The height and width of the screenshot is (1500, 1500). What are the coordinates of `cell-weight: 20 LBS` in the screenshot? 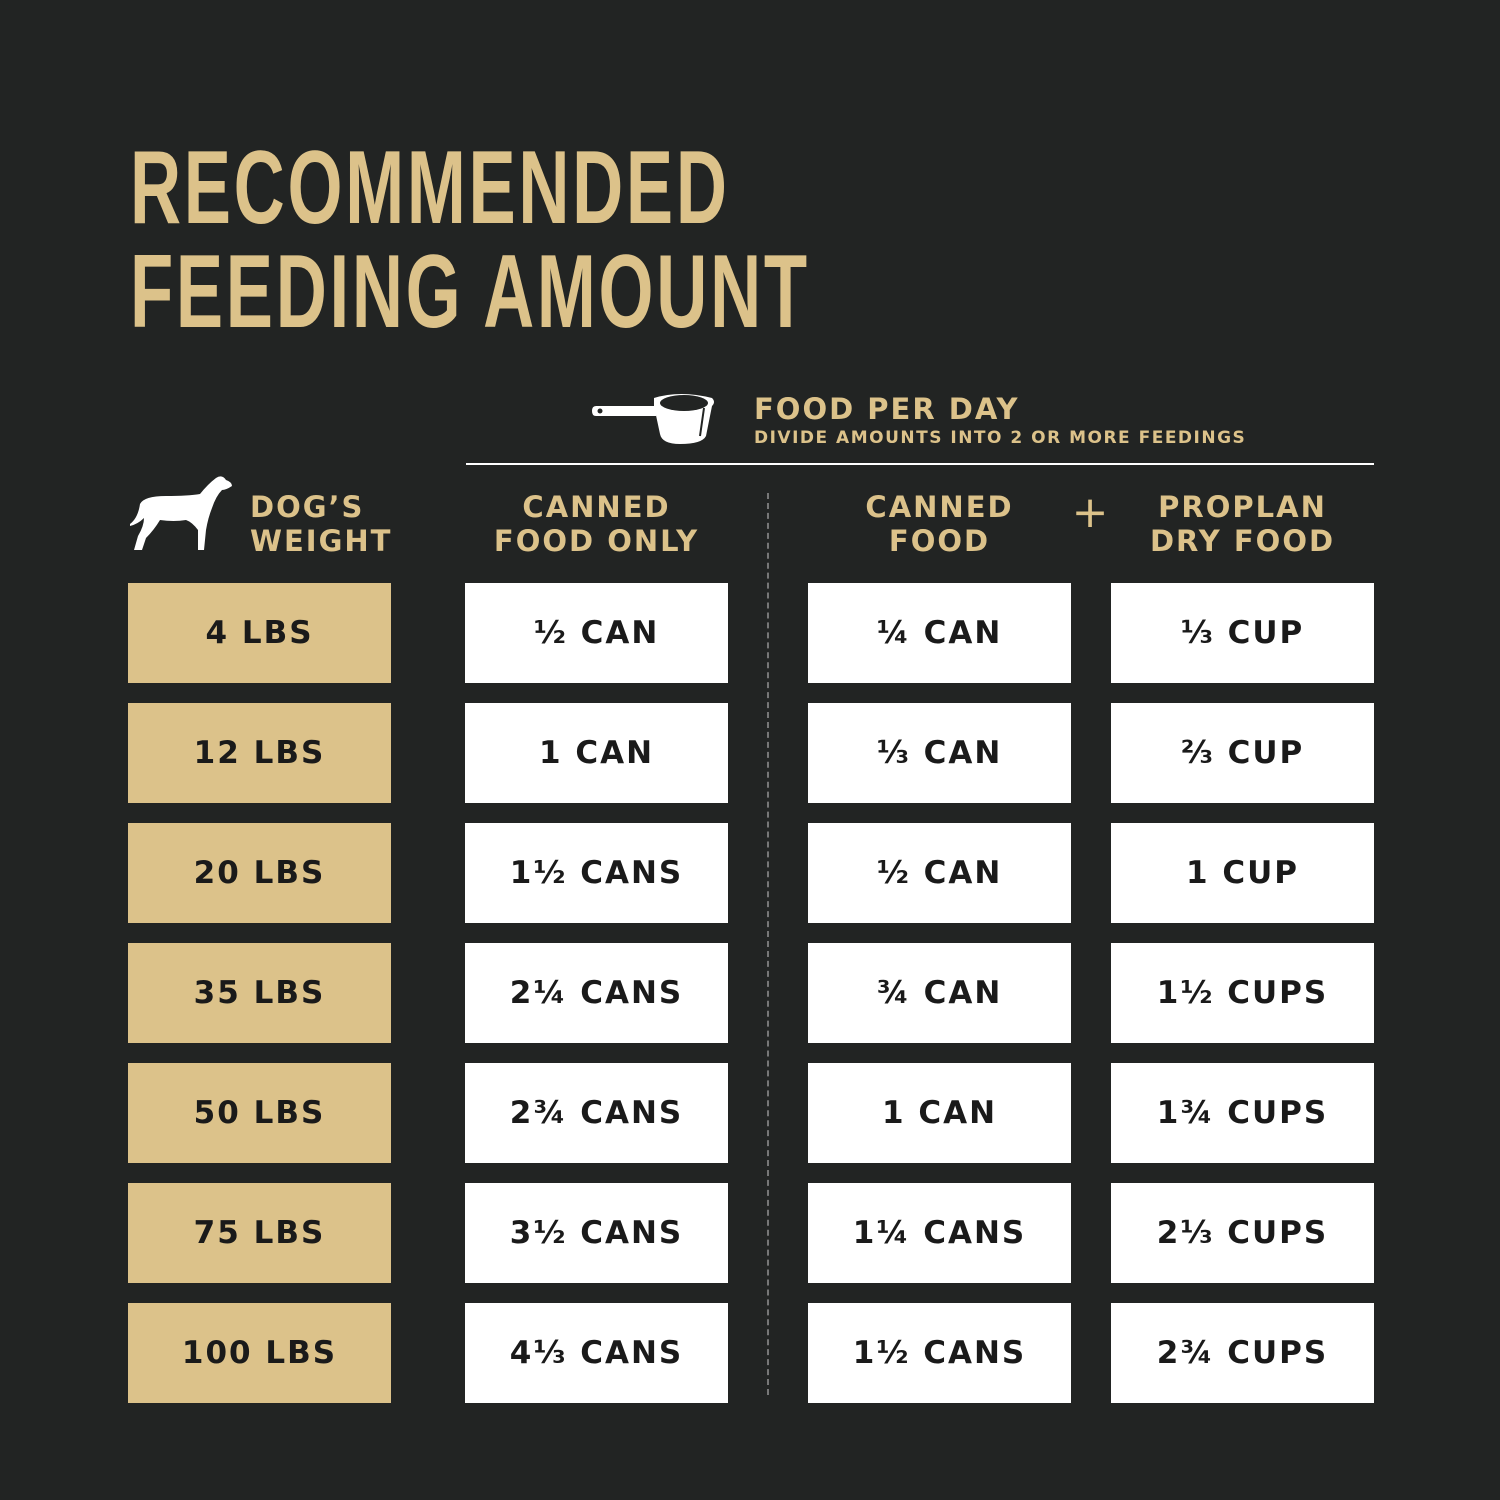 It's located at (259, 873).